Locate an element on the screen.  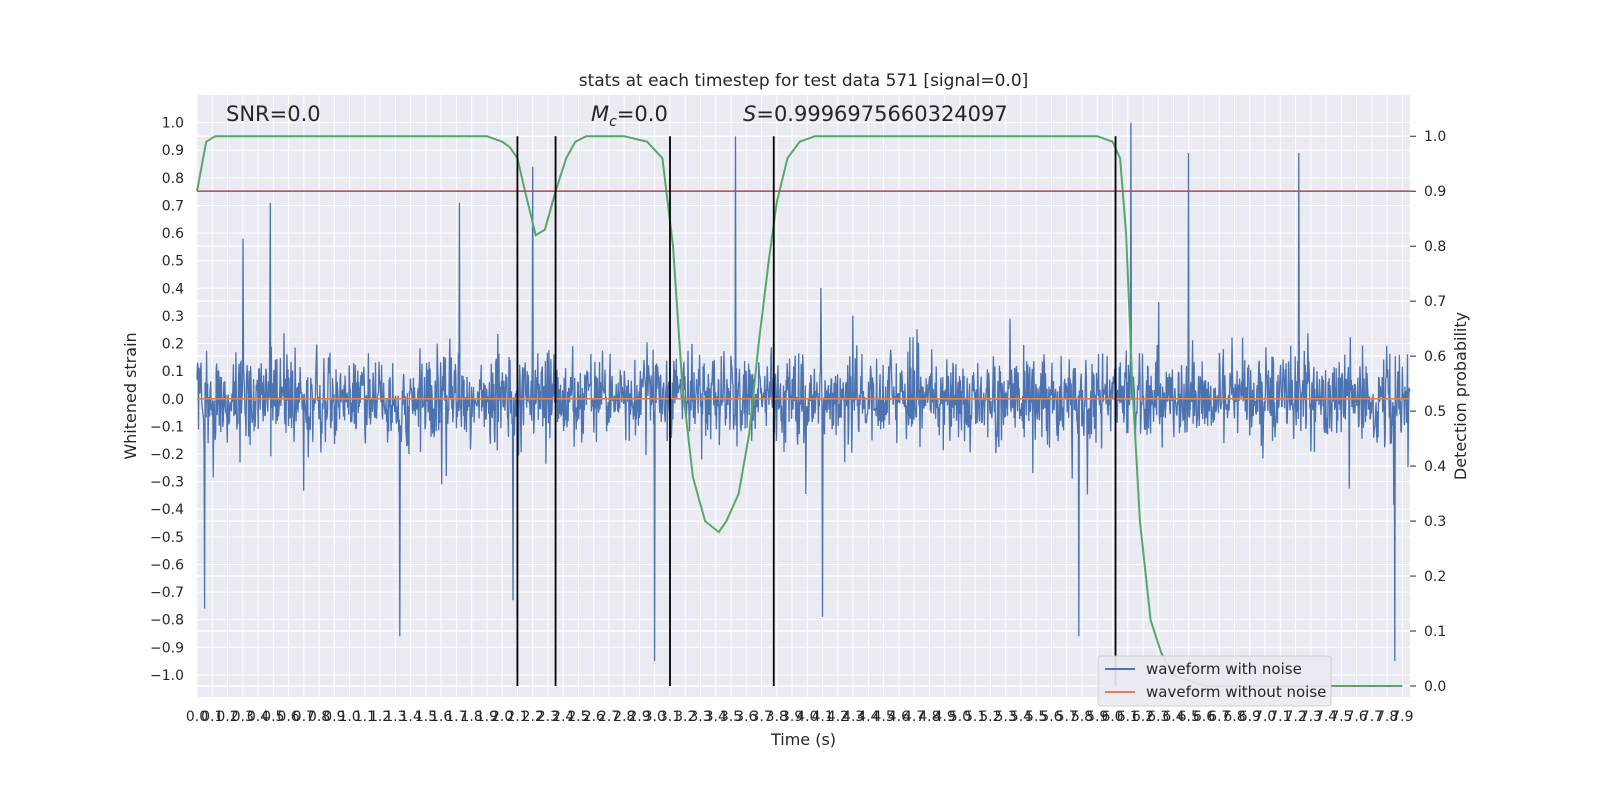
x-tick-label: 5.7 is located at coordinates (1067, 717).